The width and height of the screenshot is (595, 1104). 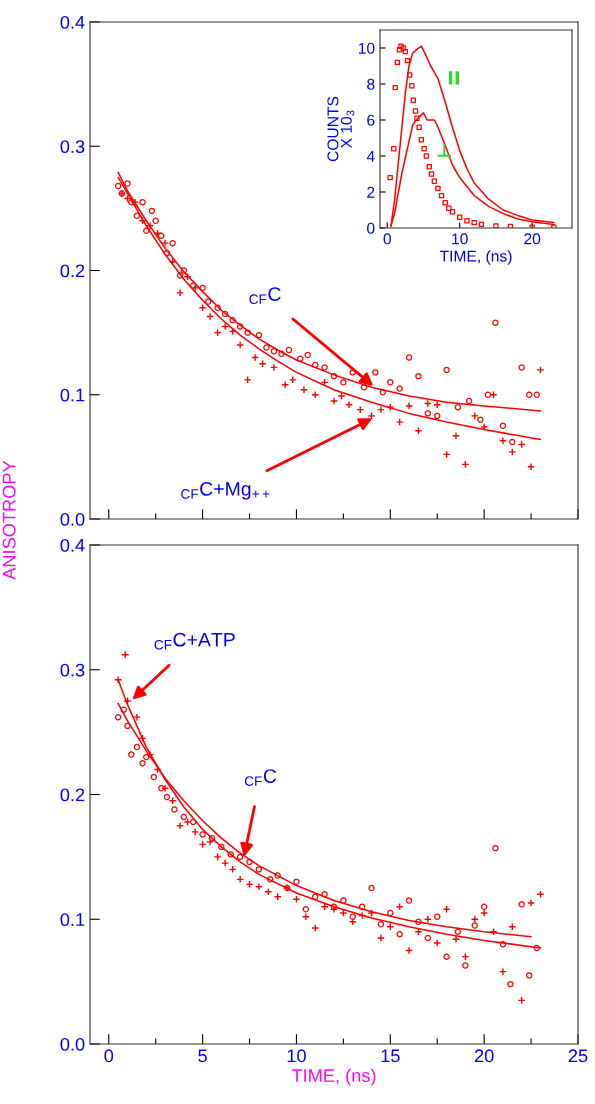 What do you see at coordinates (371, 228) in the screenshot?
I see `y-tick-label: 0` at bounding box center [371, 228].